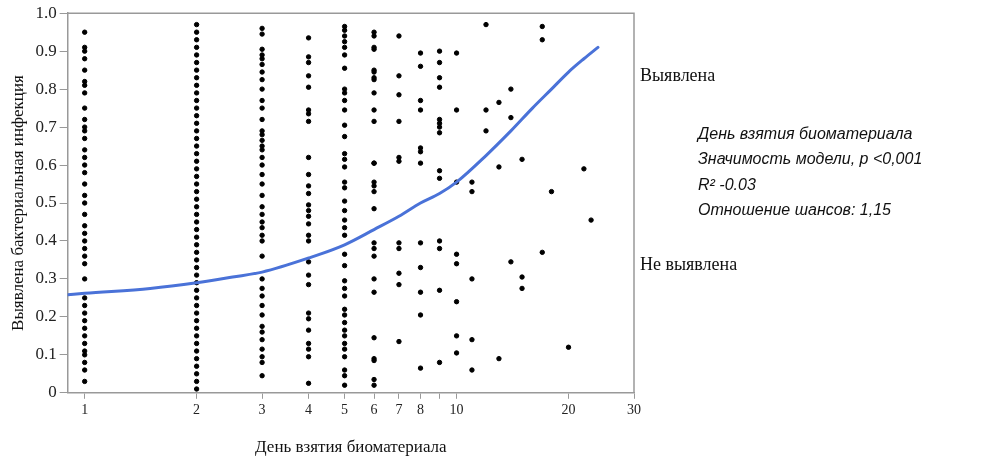  I want to click on text: Отношение шансов: 1,15, so click(795, 210).